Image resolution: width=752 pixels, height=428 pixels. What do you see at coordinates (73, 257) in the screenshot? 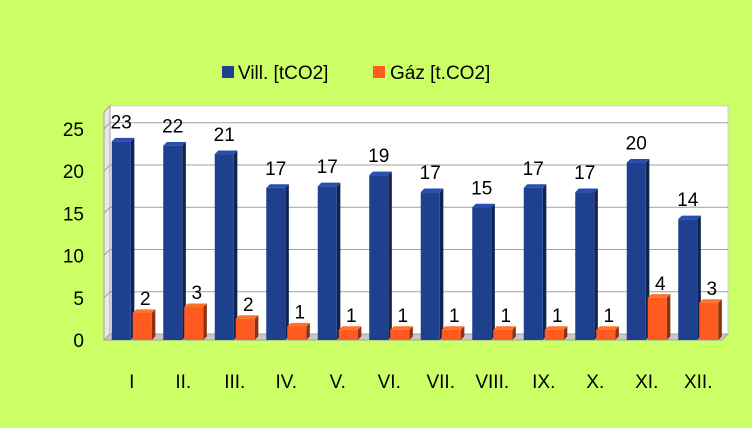
I see `y-tick-label: 10` at bounding box center [73, 257].